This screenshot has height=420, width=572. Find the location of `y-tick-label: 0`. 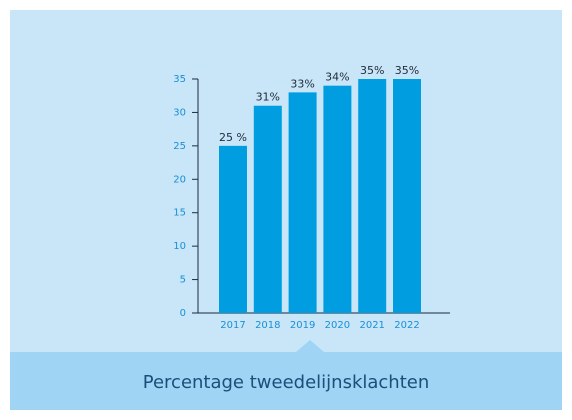

y-tick-label: 0 is located at coordinates (183, 313).